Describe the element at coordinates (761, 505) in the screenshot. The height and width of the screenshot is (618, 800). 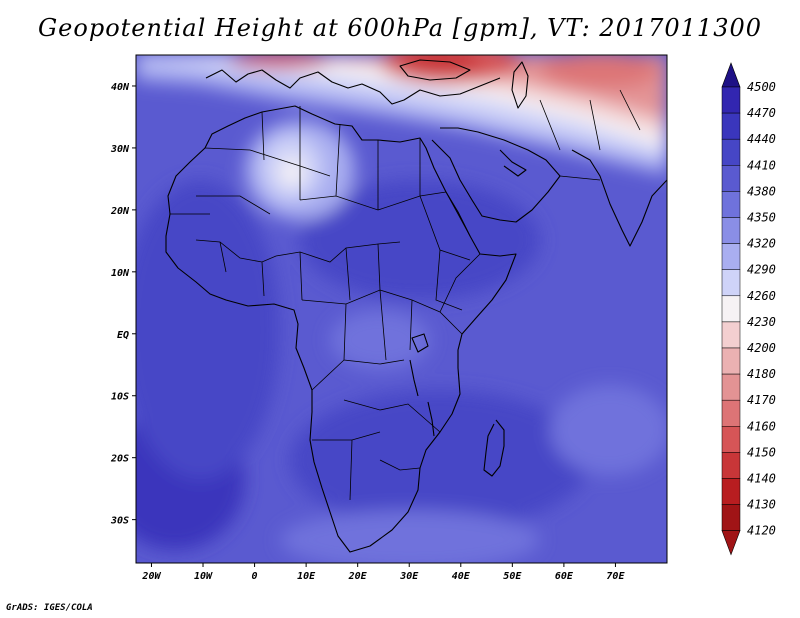
I see `colorbar-label: 4130` at that location.